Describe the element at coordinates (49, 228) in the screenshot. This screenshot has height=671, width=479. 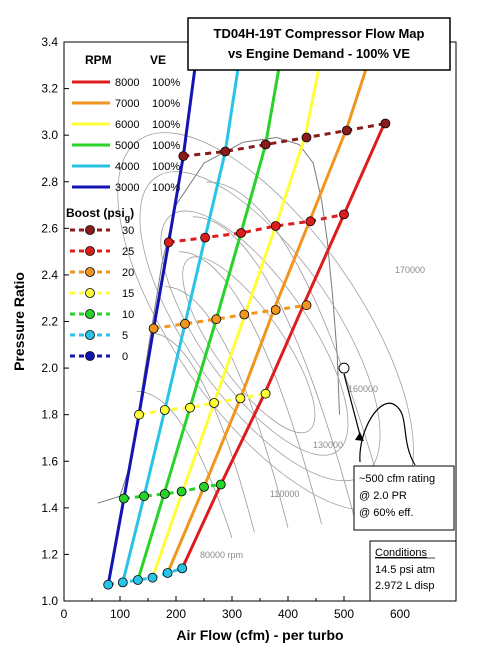
I see `y-tick-label: 2.6` at that location.